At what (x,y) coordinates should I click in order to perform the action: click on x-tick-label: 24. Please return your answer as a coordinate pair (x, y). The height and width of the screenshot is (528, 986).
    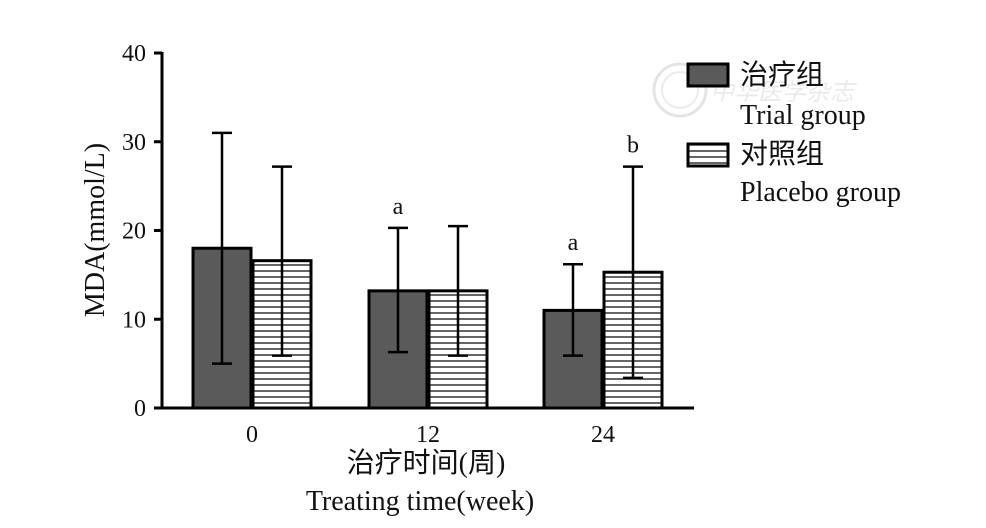
    Looking at the image, I should click on (603, 435).